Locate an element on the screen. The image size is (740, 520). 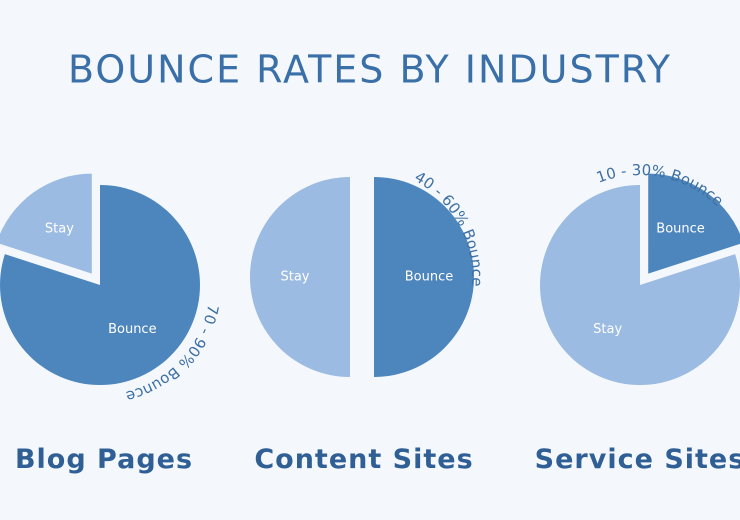
chart-label: Service Sites is located at coordinates (637, 459).